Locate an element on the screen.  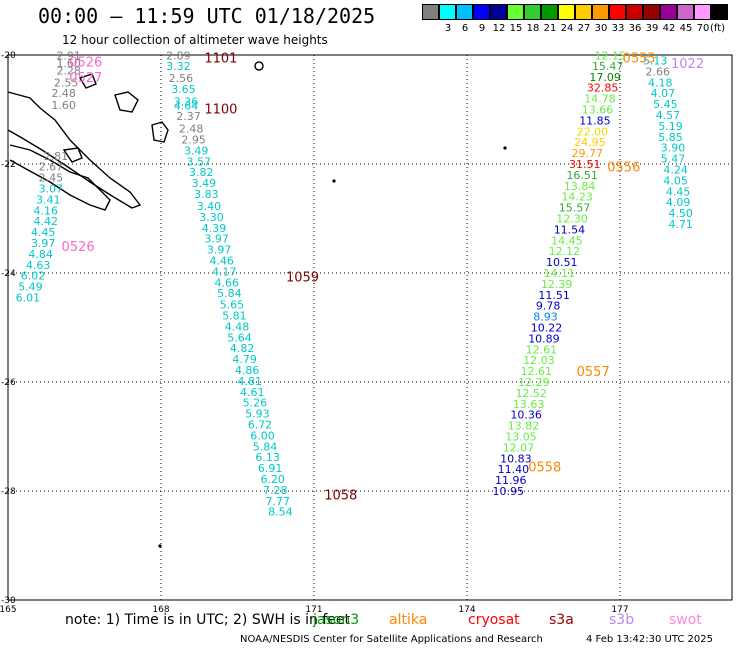
wave-height-value: 3.36 is located at coordinates (186, 101).